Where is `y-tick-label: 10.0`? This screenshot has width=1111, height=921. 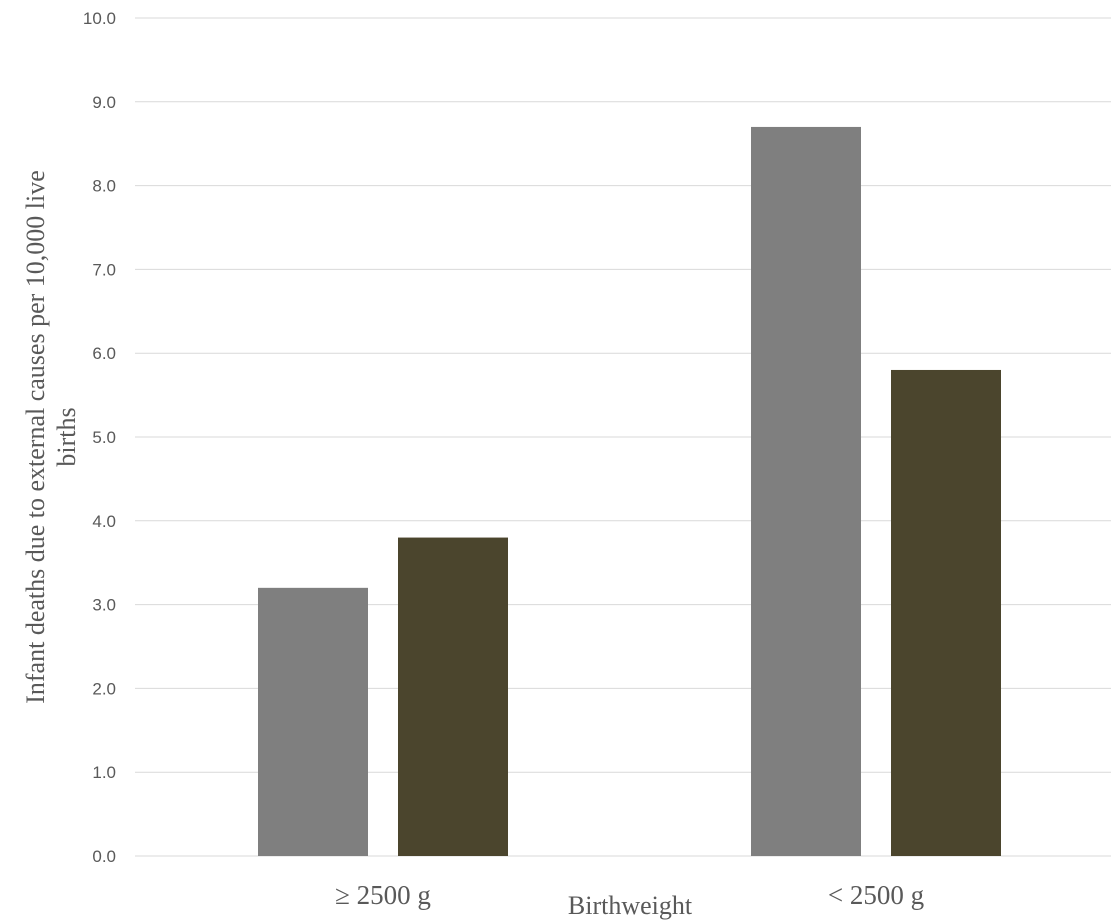 y-tick-label: 10.0 is located at coordinates (99, 18).